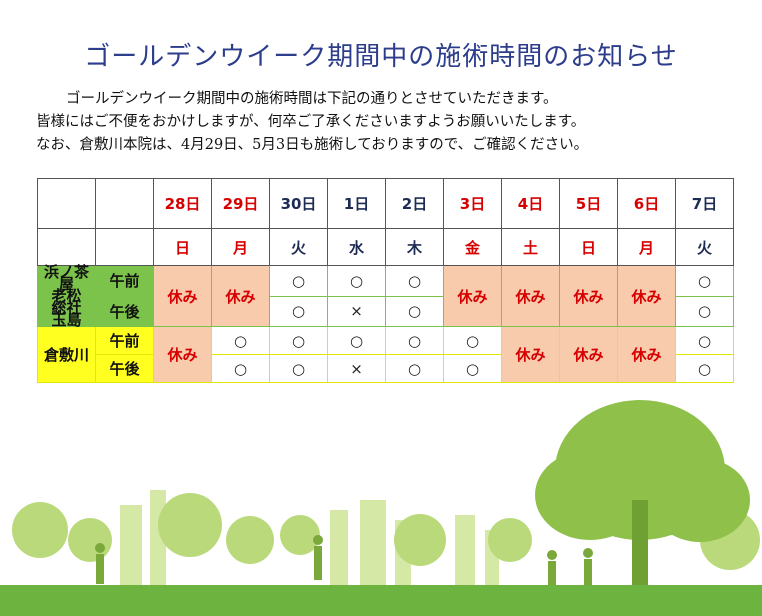 The width and height of the screenshot is (762, 616). Describe the element at coordinates (704, 203) in the screenshot. I see `date-cell: 7日` at that location.